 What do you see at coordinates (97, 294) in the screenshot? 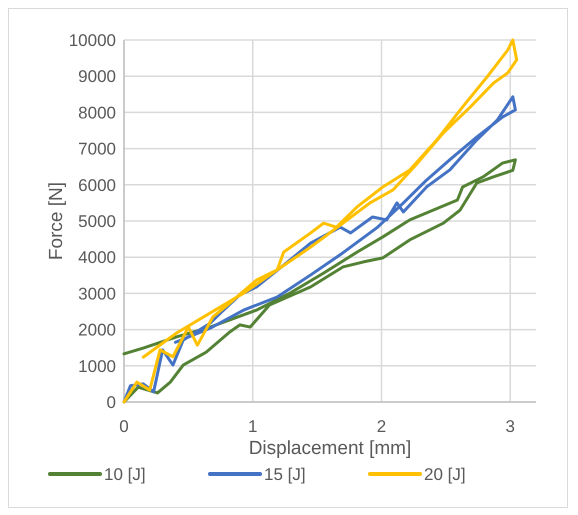
I see `y-tick-label: 3000` at bounding box center [97, 294].